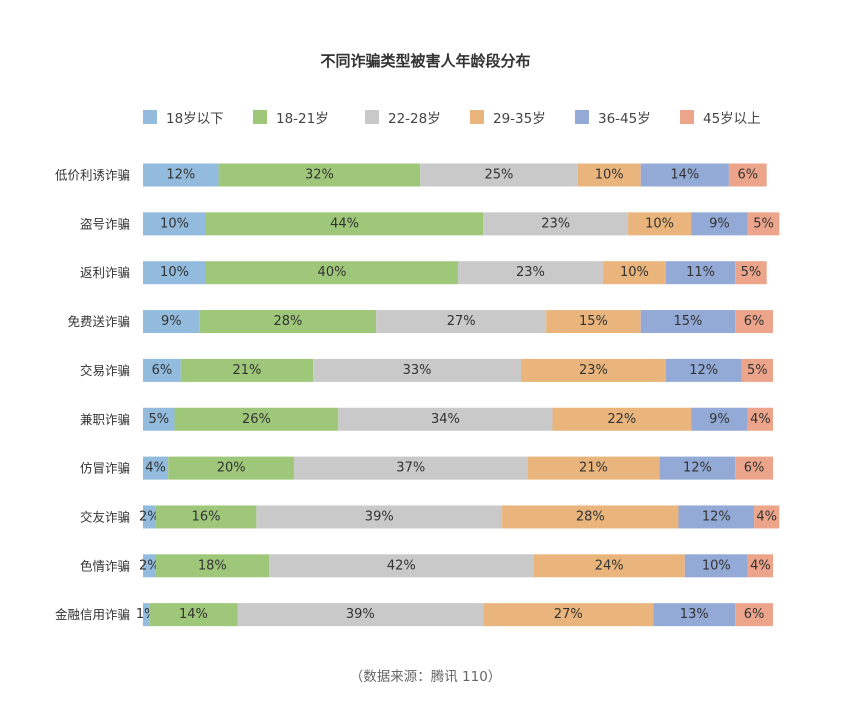 The image size is (851, 707). I want to click on data-label: 18%, so click(212, 565).